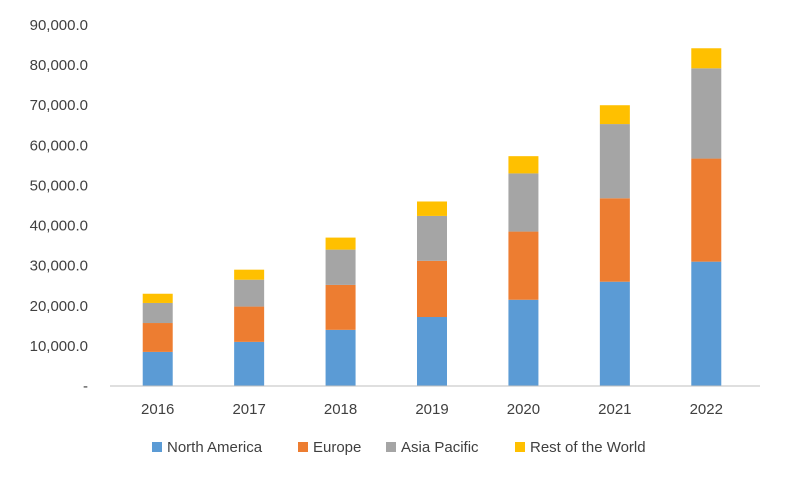 This screenshot has height=479, width=800. Describe the element at coordinates (215, 447) in the screenshot. I see `legend-label: North America` at that location.